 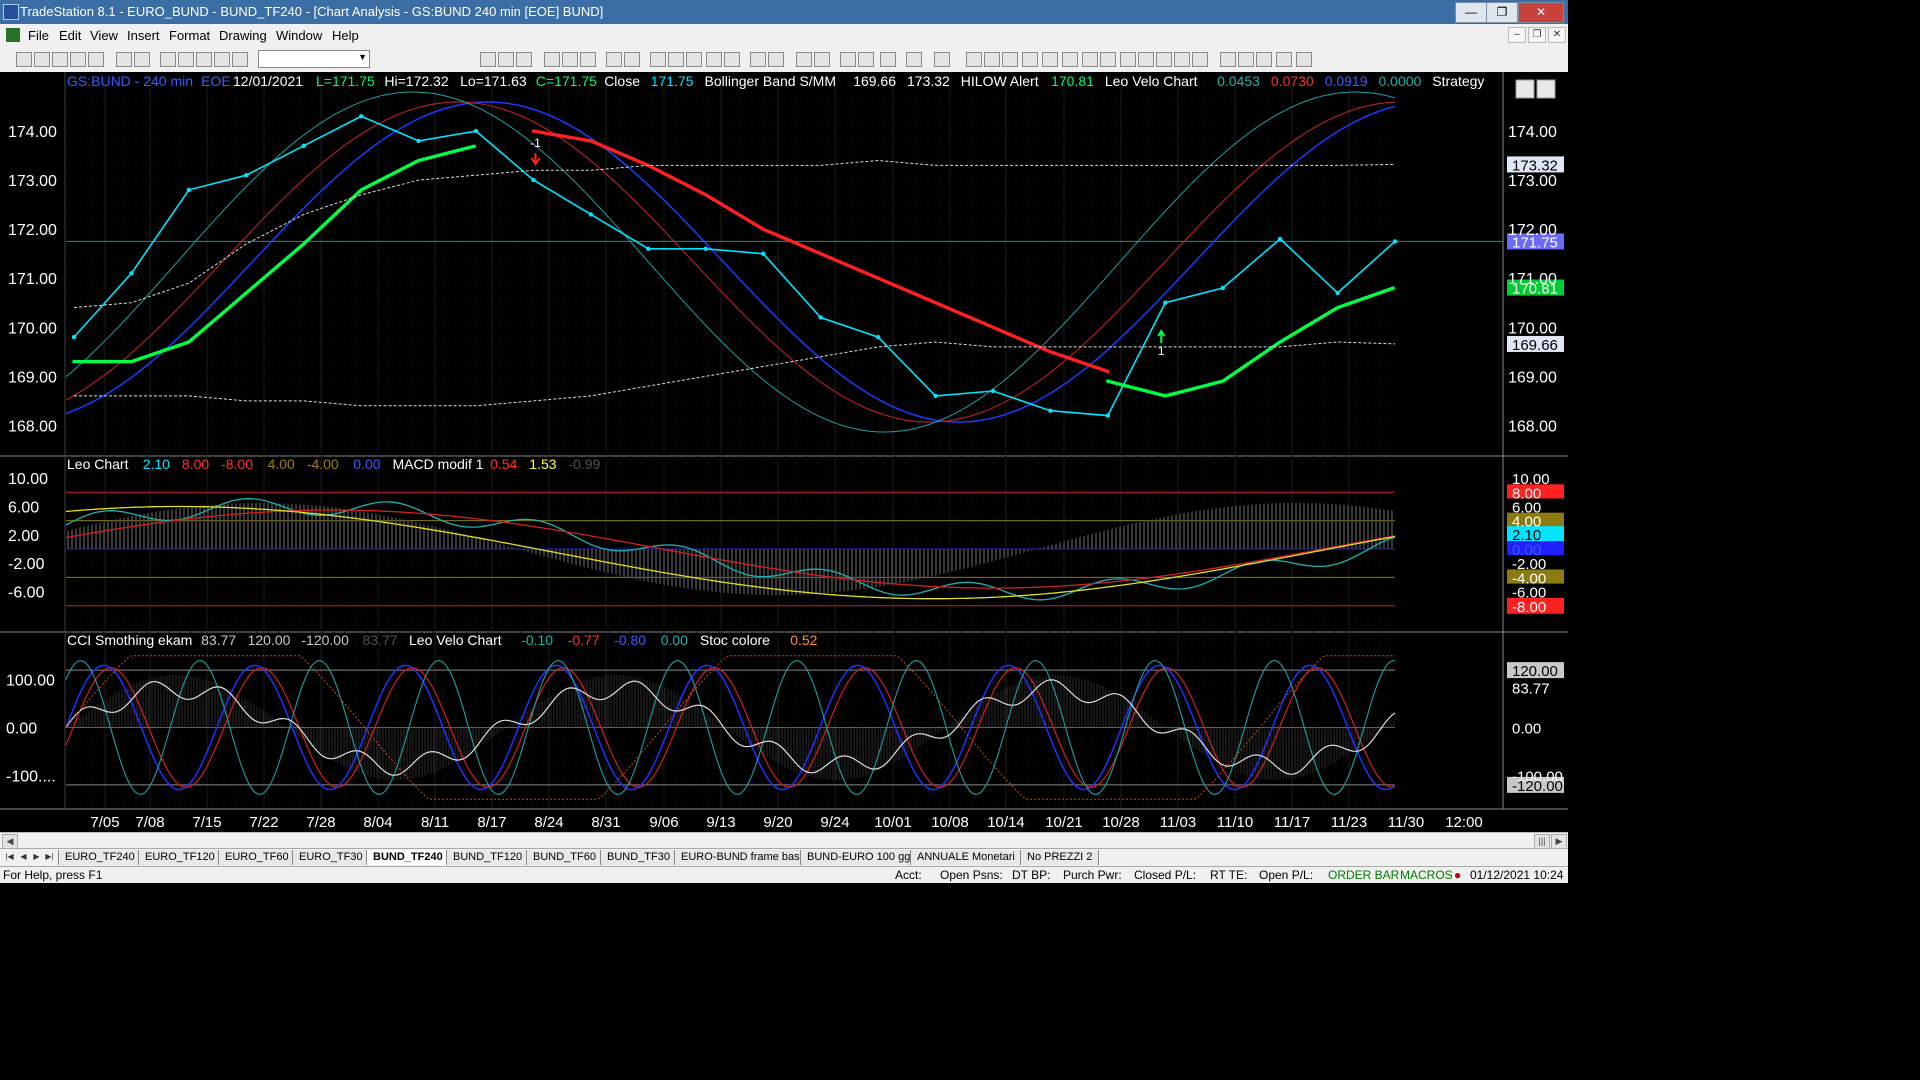 What do you see at coordinates (1060, 857) in the screenshot?
I see `tab-no-prezzi-2: No PREZZI 2` at bounding box center [1060, 857].